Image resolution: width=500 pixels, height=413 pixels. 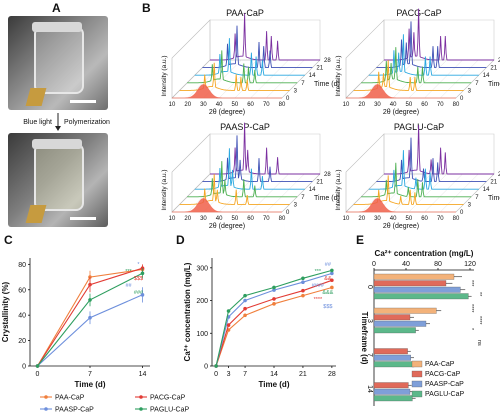 I want to click on xrd-back-wall, so click(x=439, y=154).